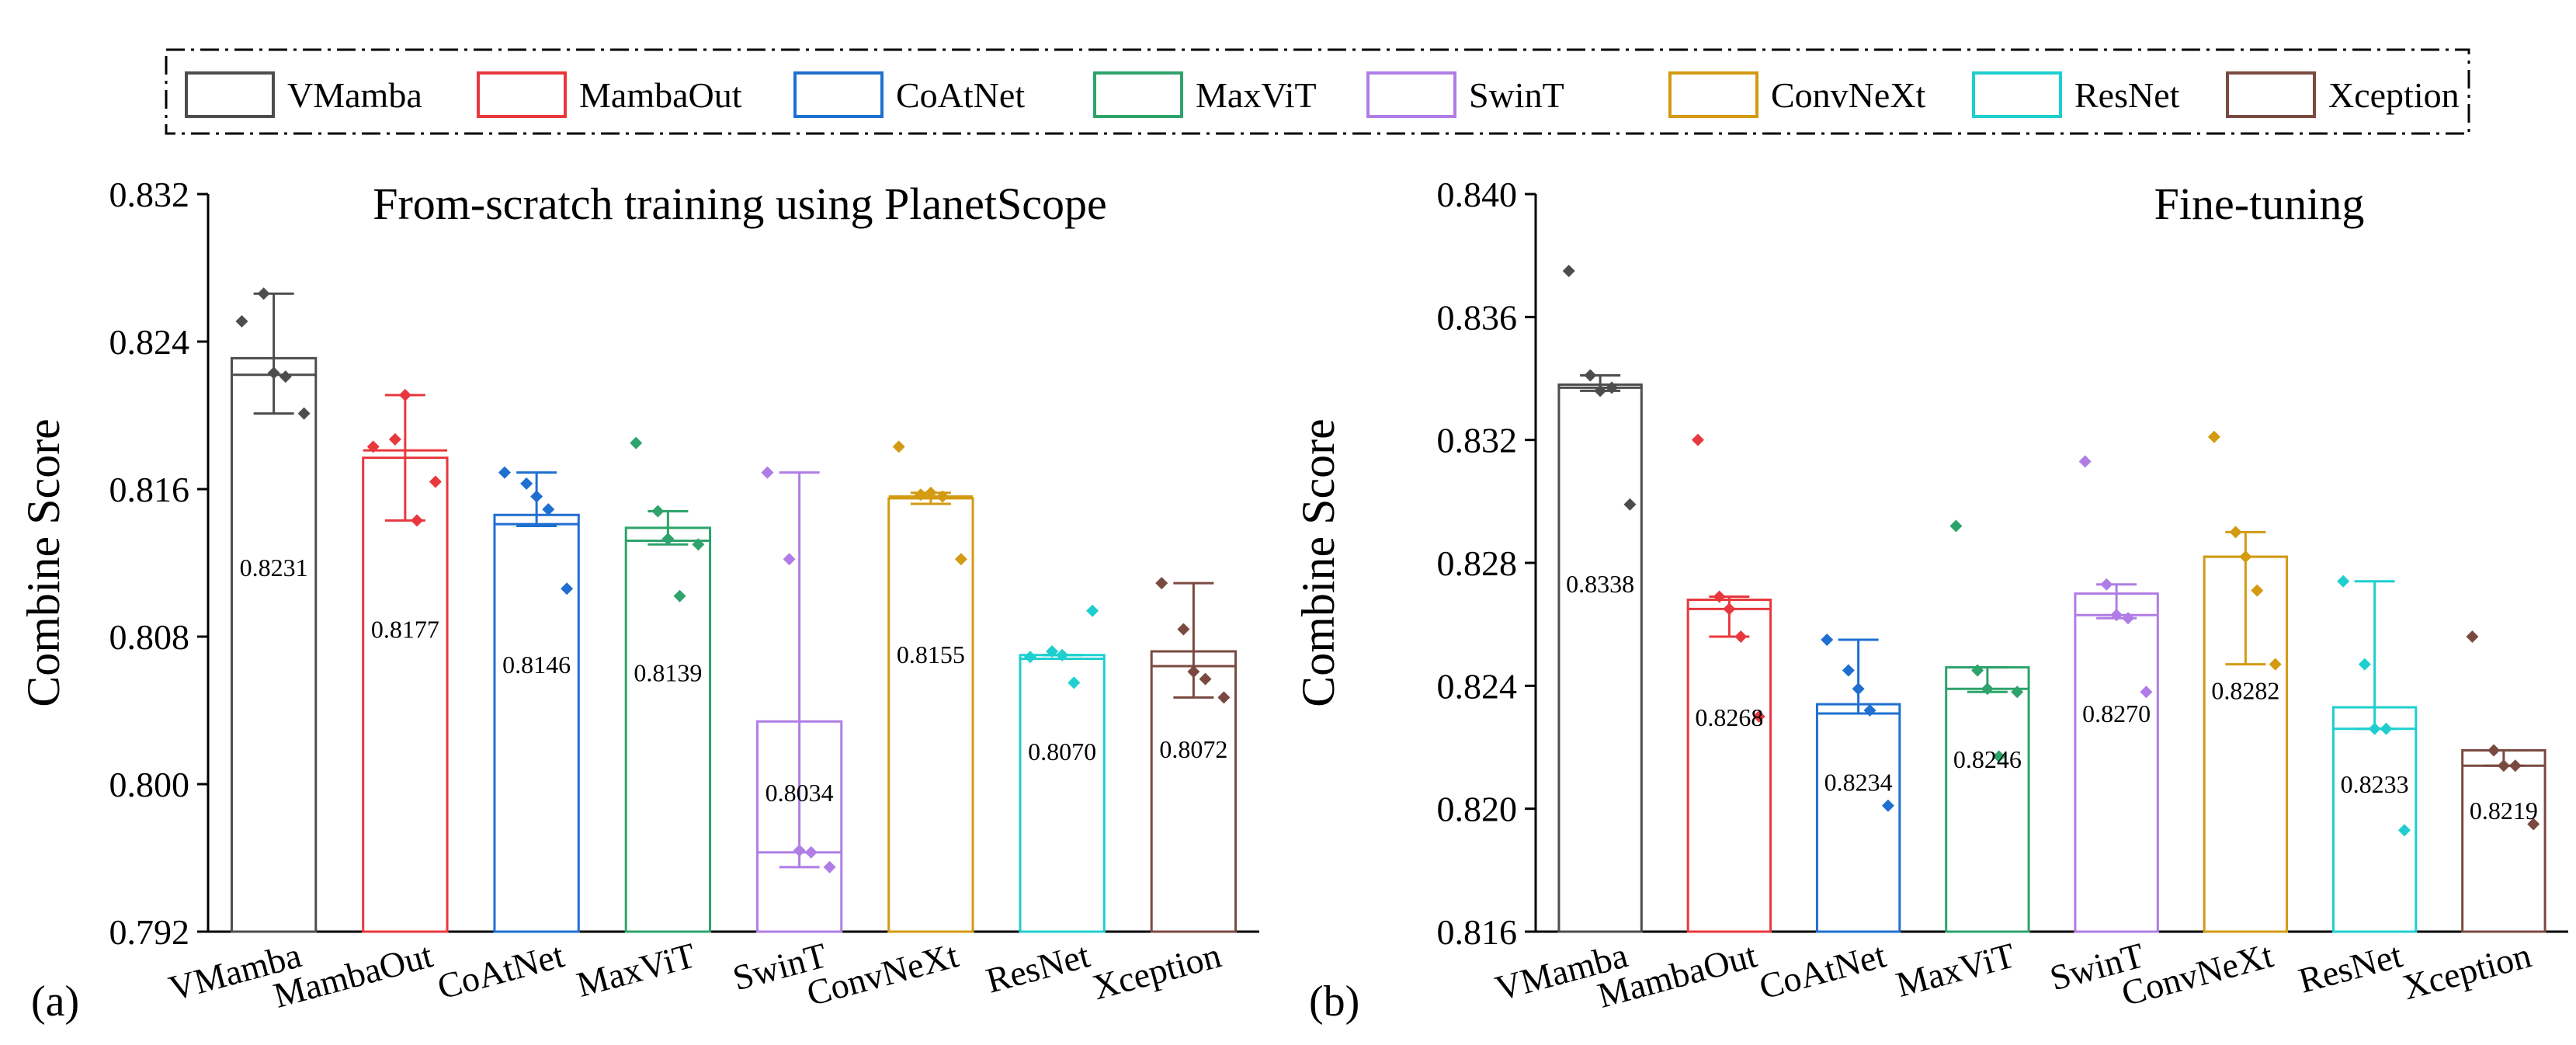  What do you see at coordinates (149, 342) in the screenshot?
I see `y-tick-label-a: 0.824` at bounding box center [149, 342].